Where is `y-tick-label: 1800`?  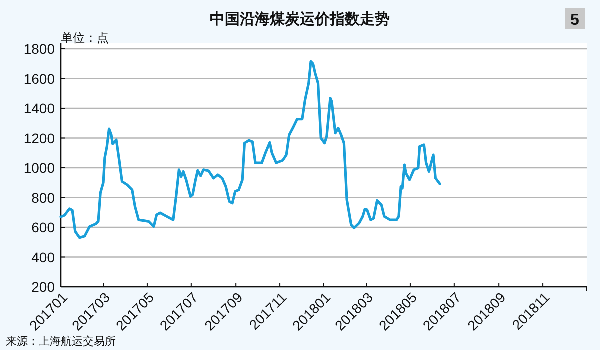 y-tick-label: 1800 is located at coordinates (40, 49).